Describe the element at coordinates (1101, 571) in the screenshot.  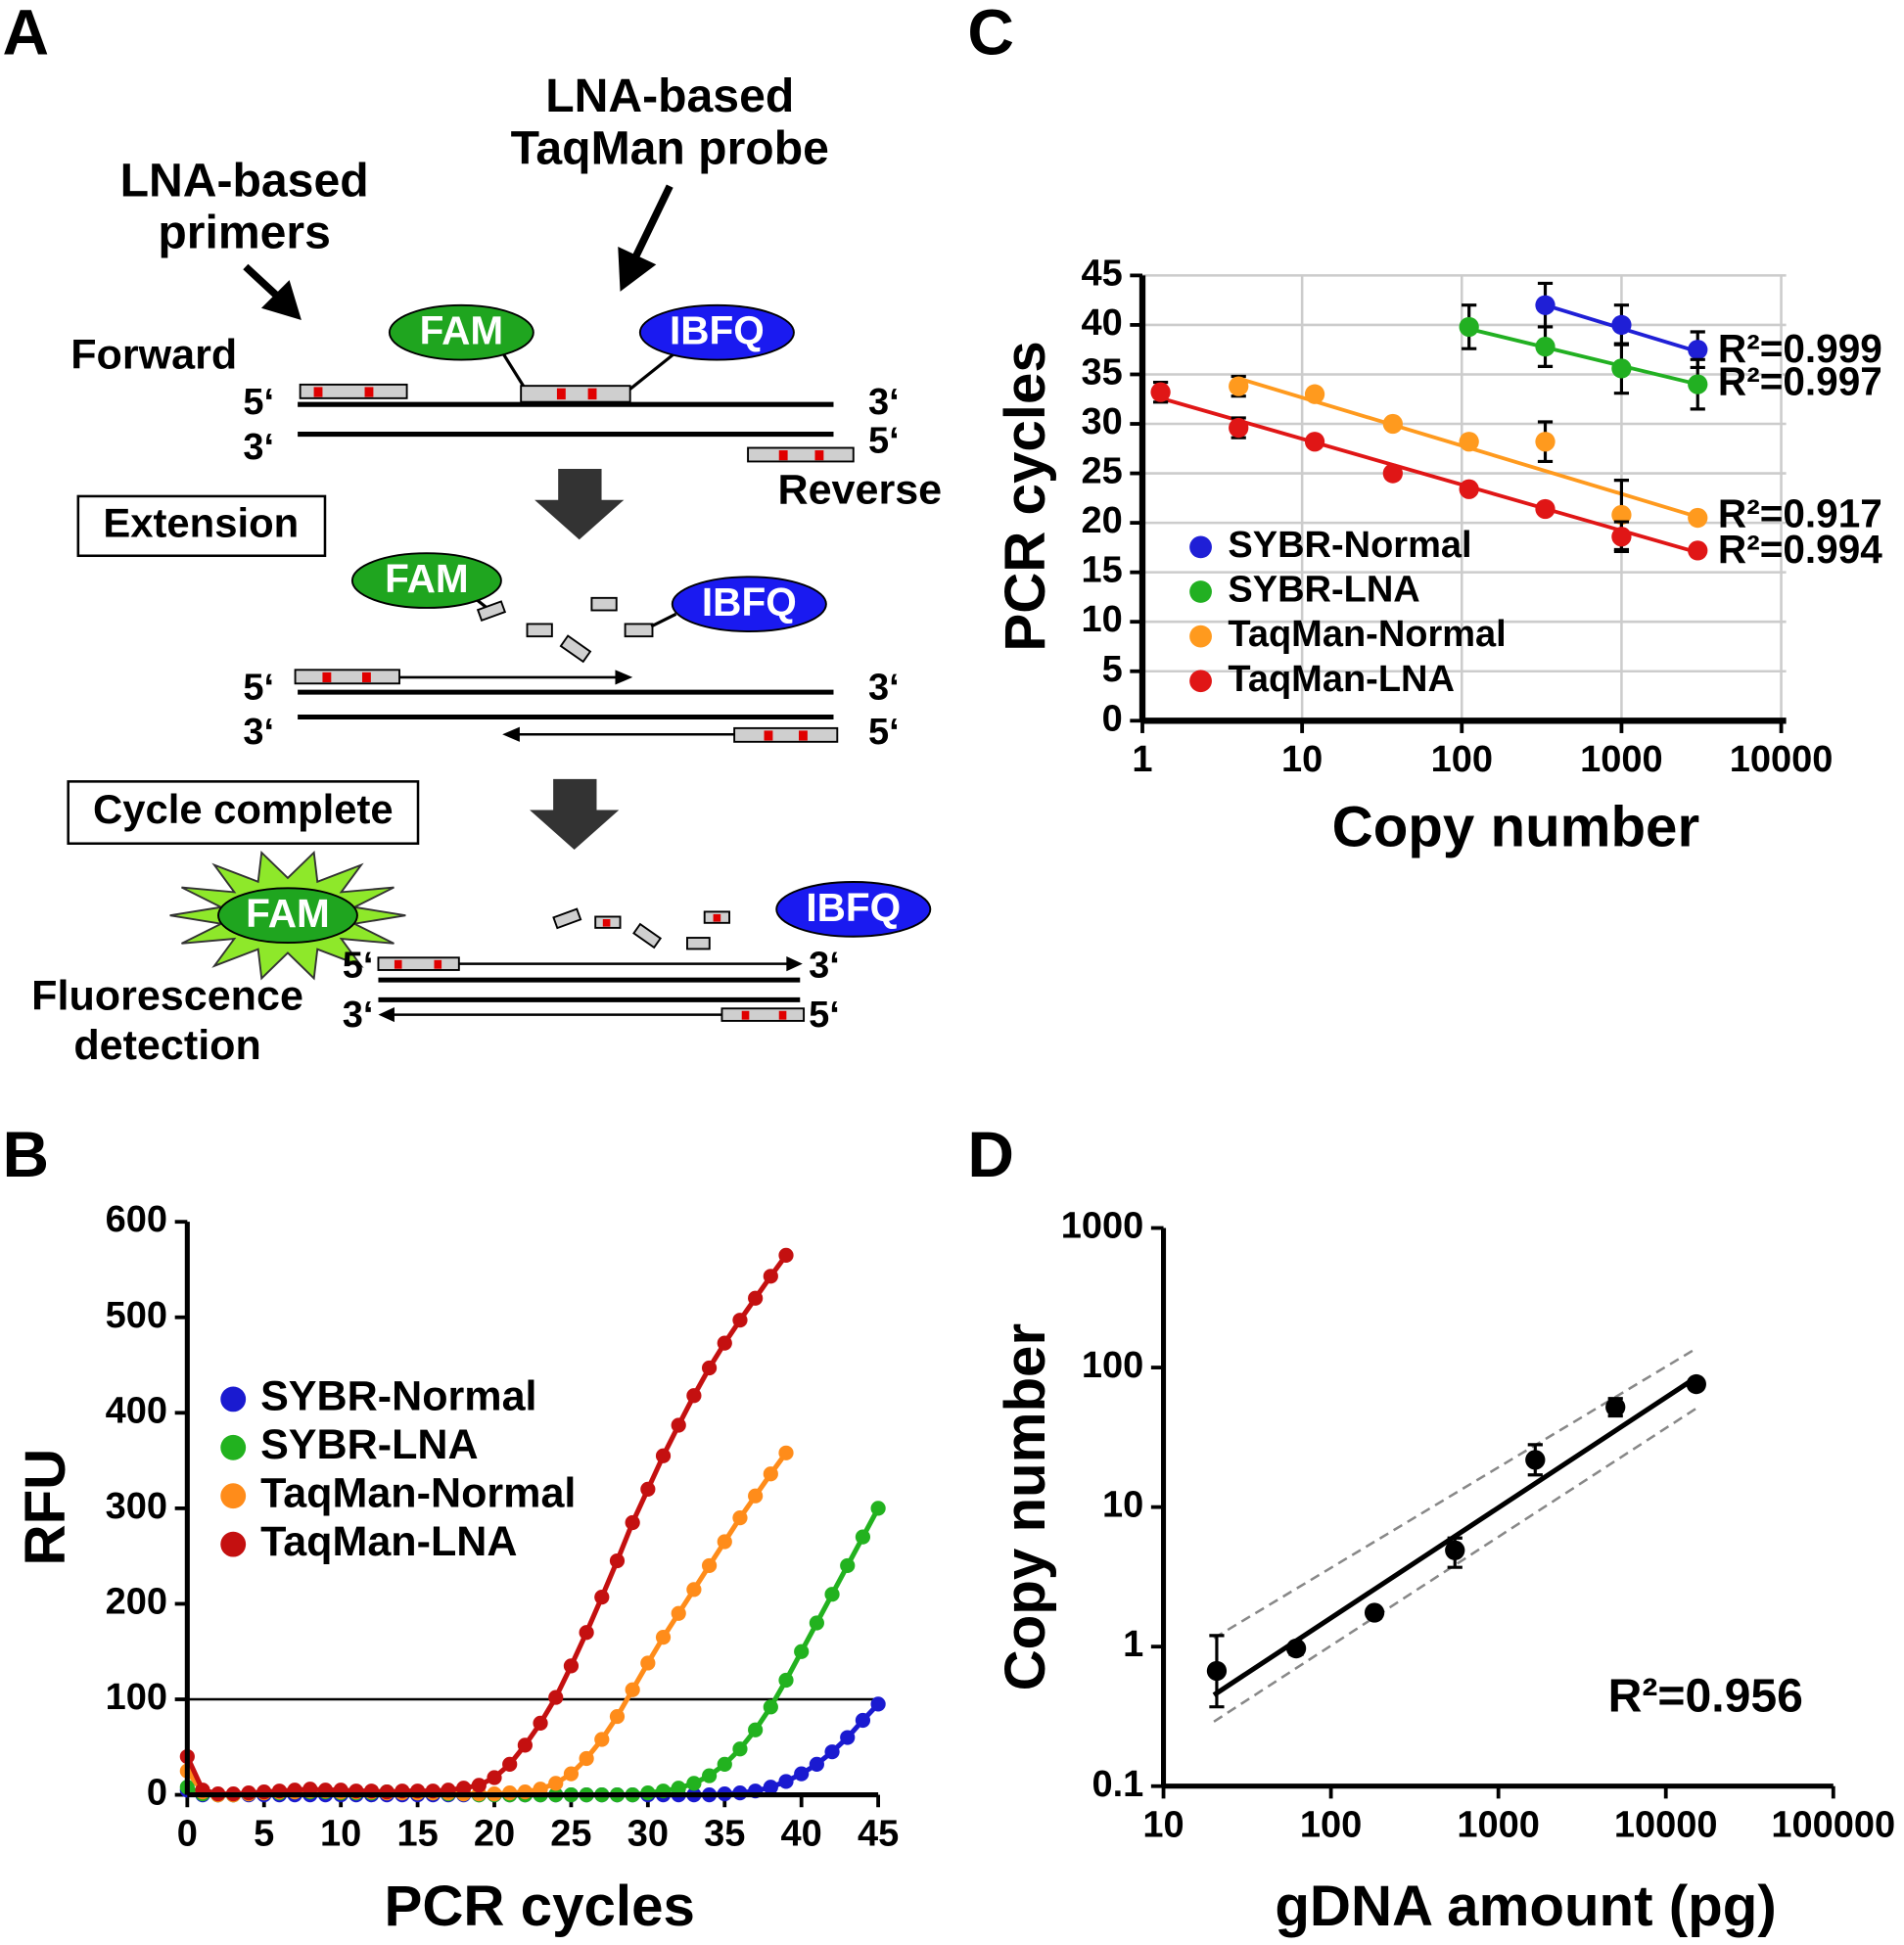
I see `y-tick-label: 15` at that location.